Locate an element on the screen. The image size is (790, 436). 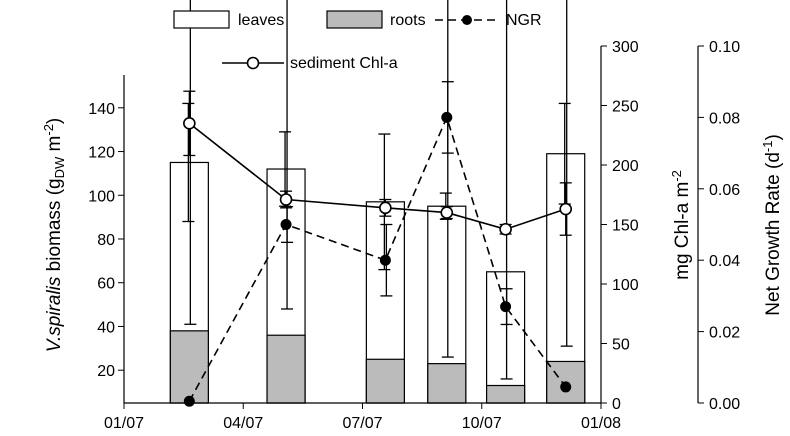
legend-leaves-label: leaves is located at coordinates (261, 20).